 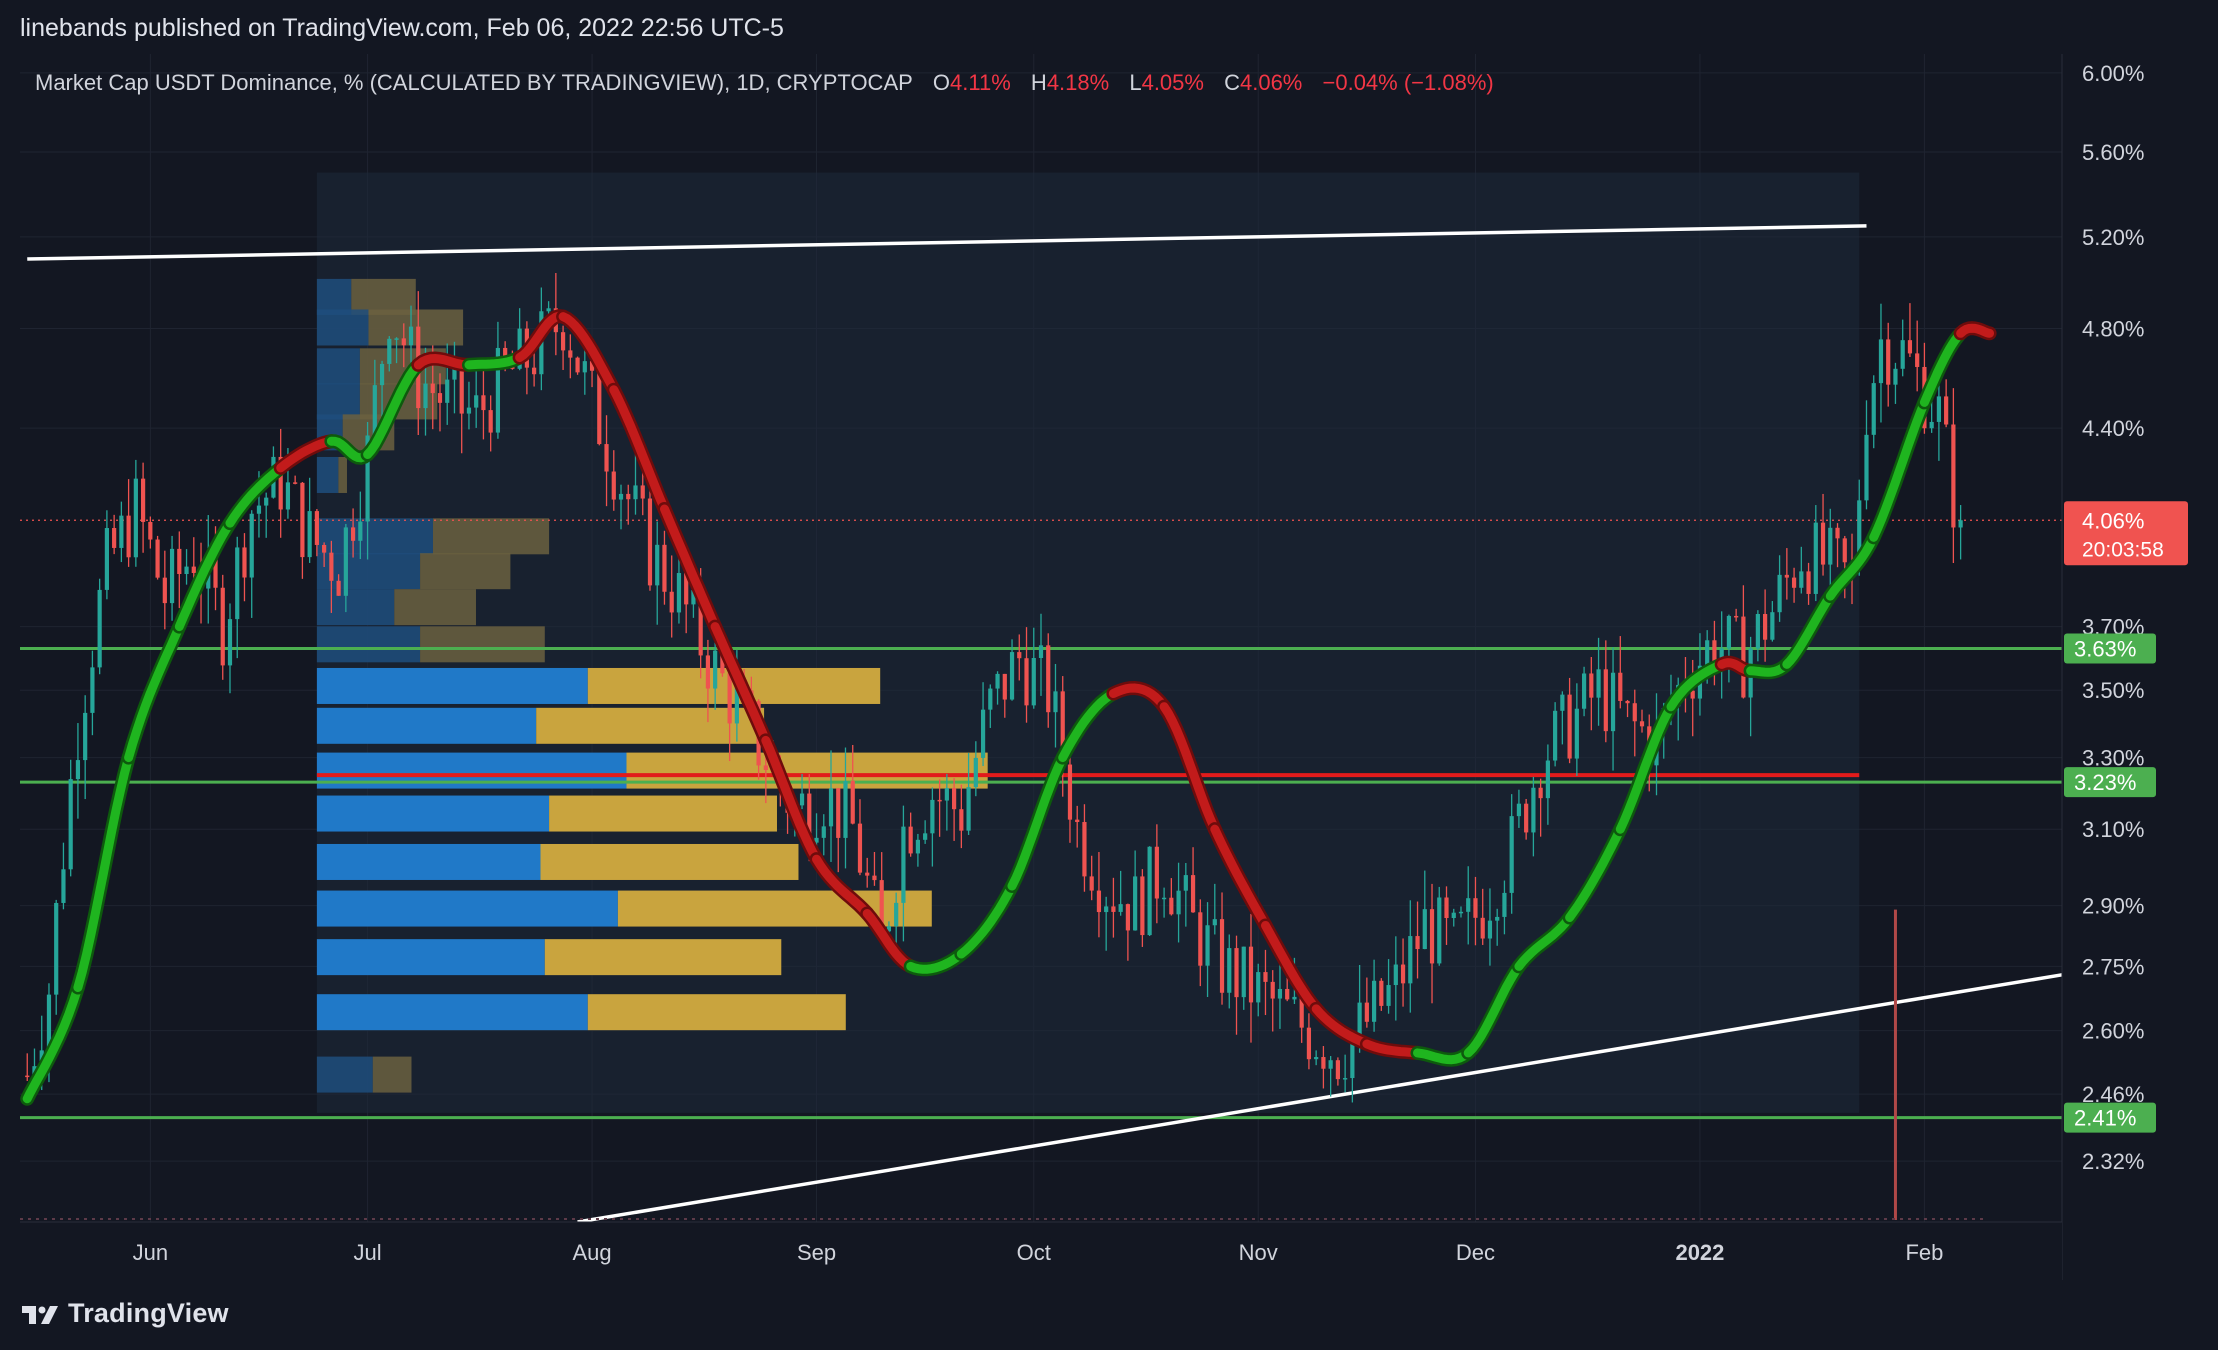 I want to click on legend-change: −0.04% (−1.08%), so click(x=1408, y=82).